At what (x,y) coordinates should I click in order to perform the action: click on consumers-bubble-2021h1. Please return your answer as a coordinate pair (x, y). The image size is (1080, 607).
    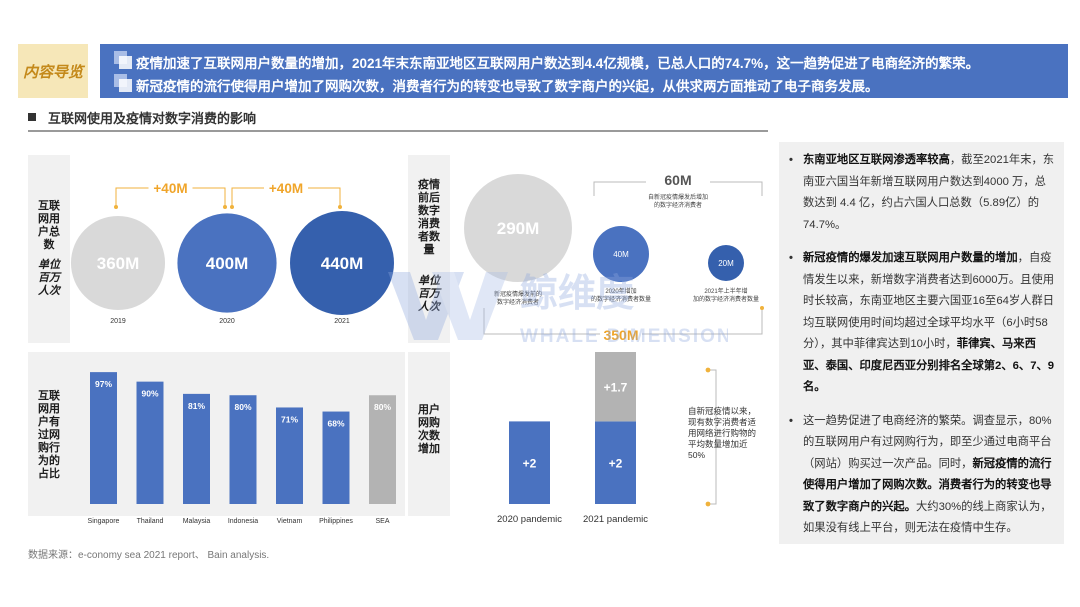
    Looking at the image, I should click on (726, 263).